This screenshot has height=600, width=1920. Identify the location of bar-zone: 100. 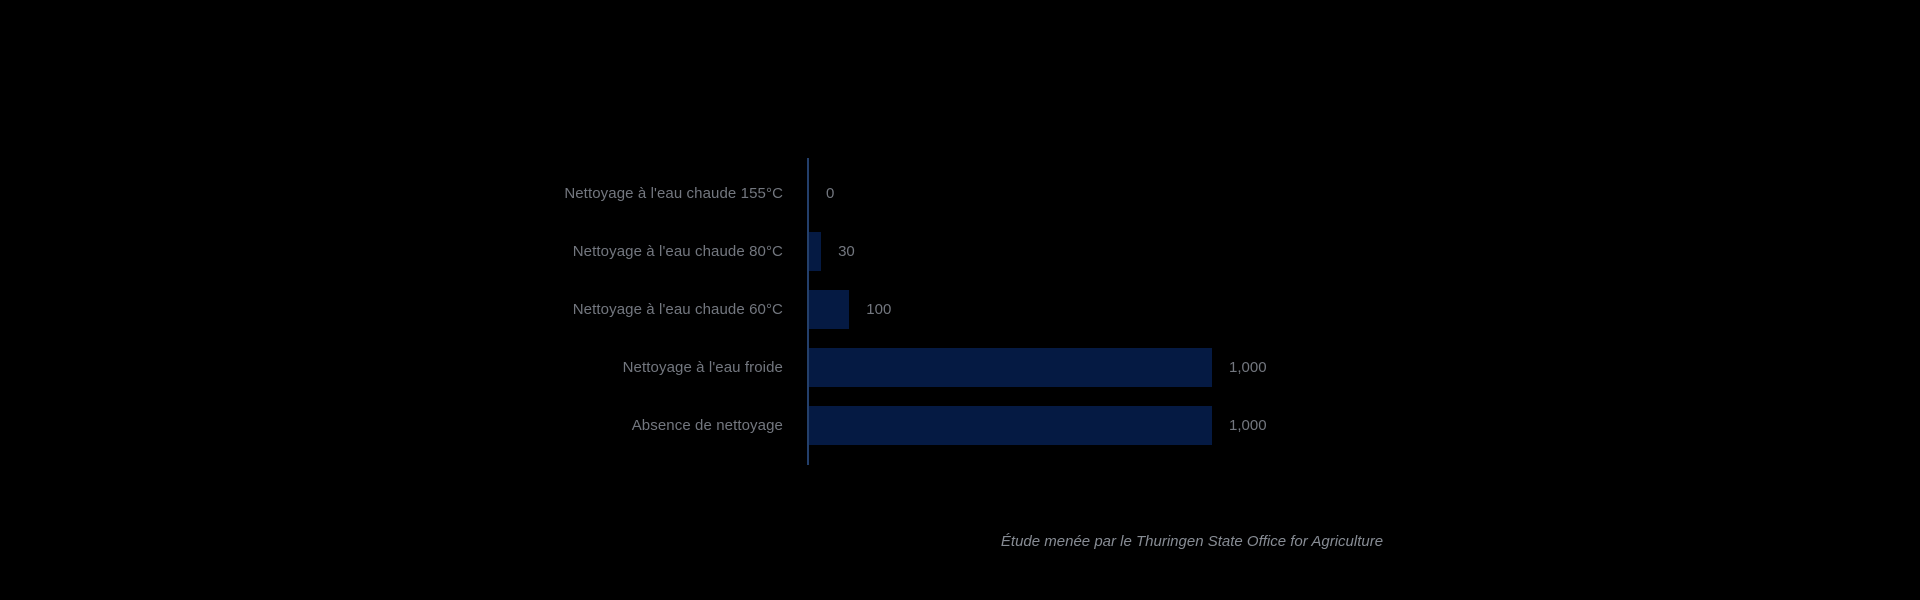
(1364, 309).